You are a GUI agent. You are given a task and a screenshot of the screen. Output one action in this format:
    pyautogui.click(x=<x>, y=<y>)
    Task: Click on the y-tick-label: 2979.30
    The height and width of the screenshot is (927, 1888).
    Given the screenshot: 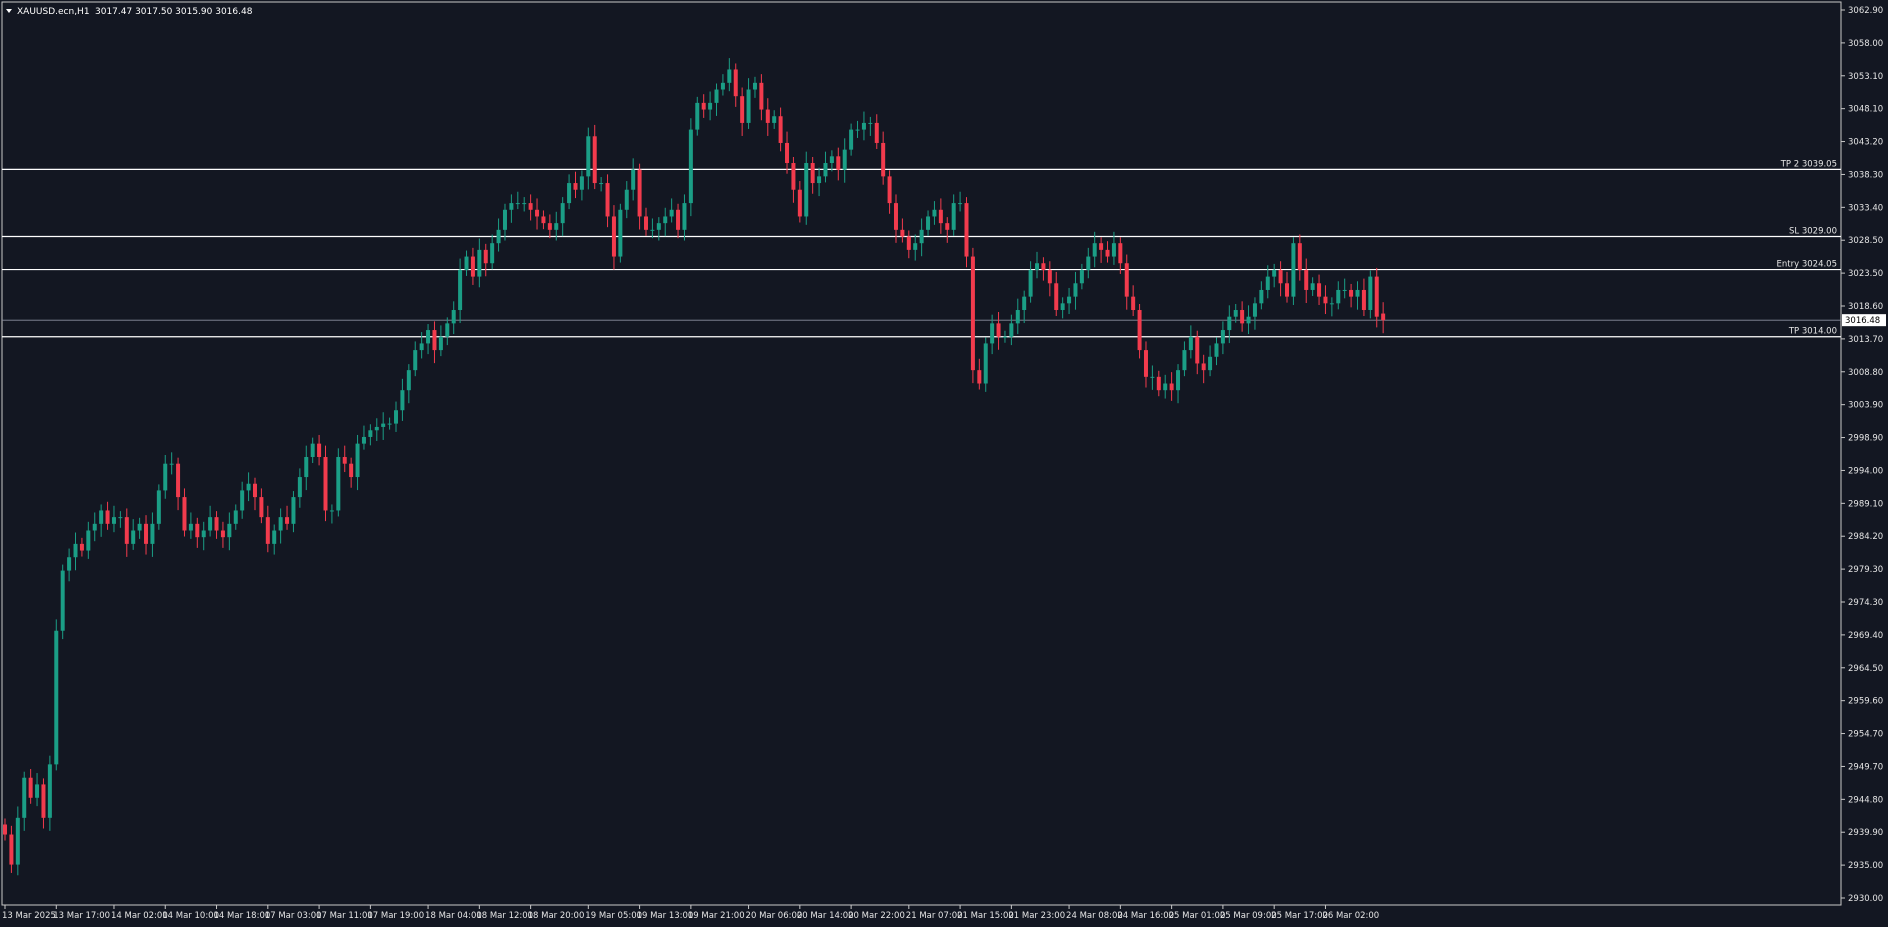 What is the action you would take?
    pyautogui.click(x=1865, y=570)
    